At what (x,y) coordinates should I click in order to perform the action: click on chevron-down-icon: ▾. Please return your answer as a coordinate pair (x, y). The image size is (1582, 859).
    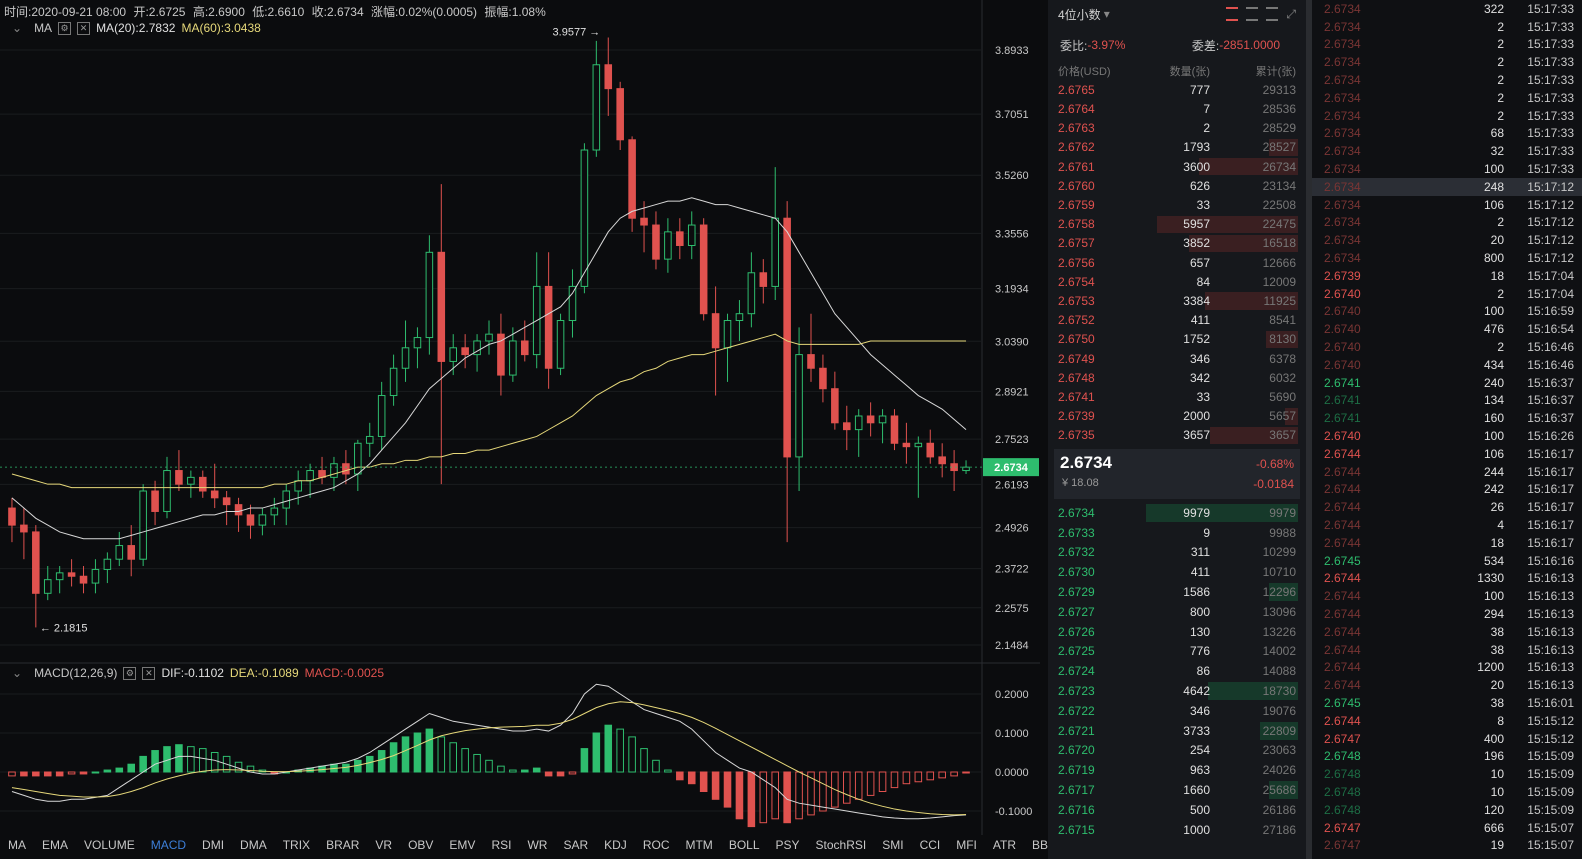
    Looking at the image, I should click on (1106, 14).